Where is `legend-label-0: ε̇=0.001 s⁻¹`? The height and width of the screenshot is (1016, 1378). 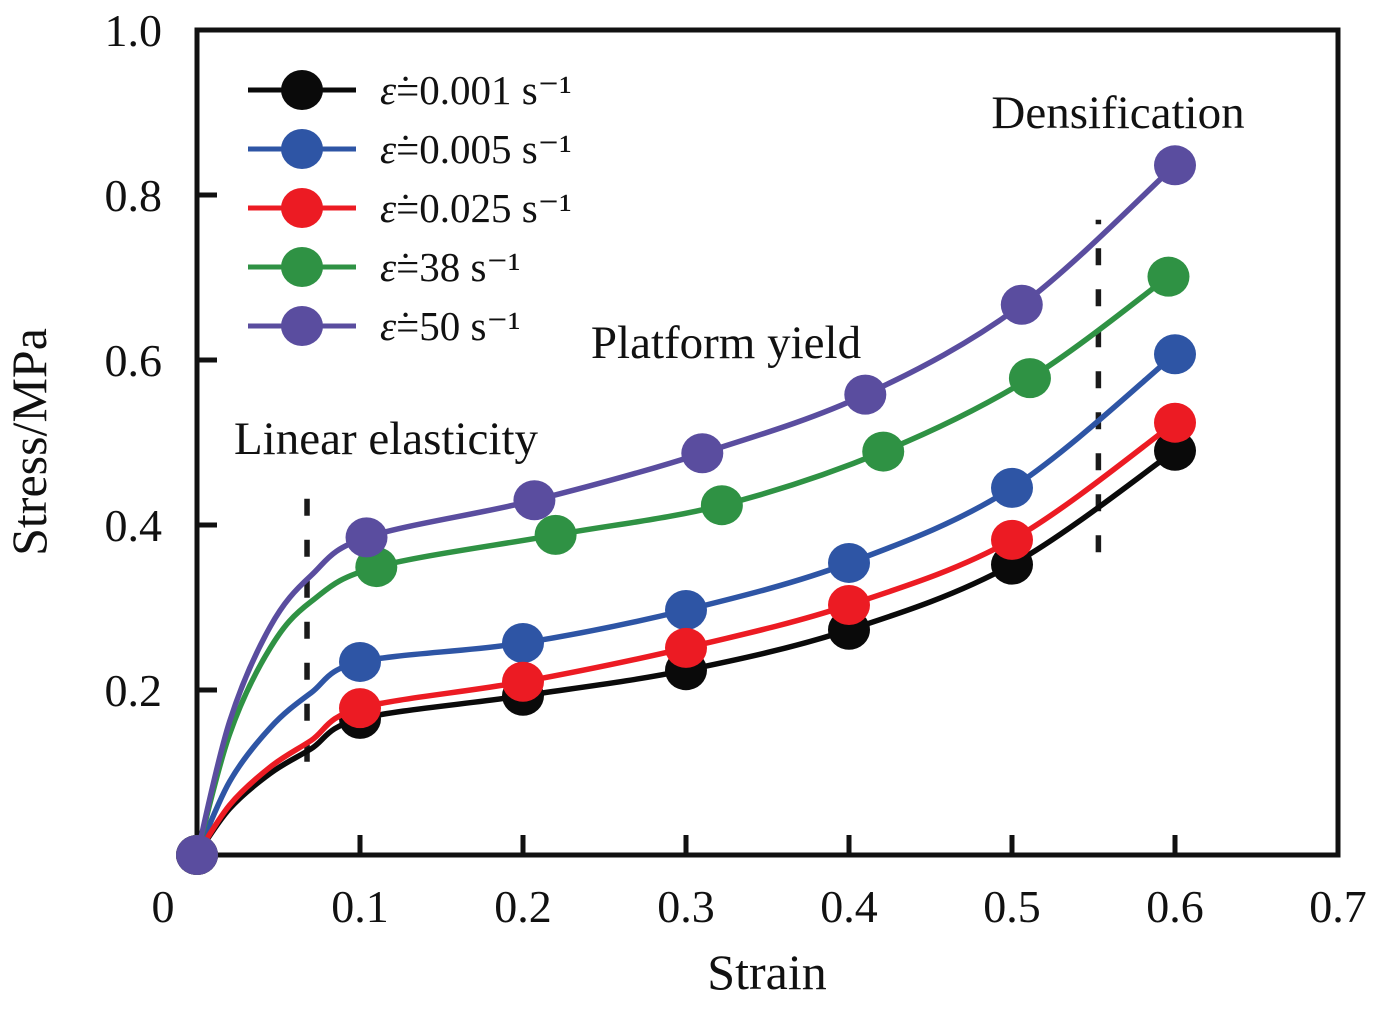
legend-label-0: ε̇=0.001 s⁻¹ is located at coordinates (476, 90).